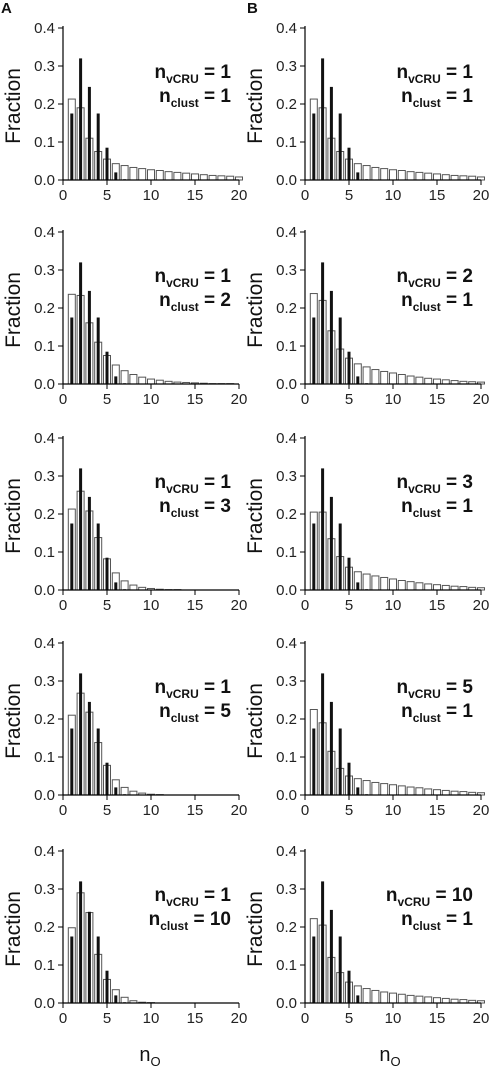  I want to click on panel-a2-annotation-vcru: nvCRU = 1, so click(192, 278).